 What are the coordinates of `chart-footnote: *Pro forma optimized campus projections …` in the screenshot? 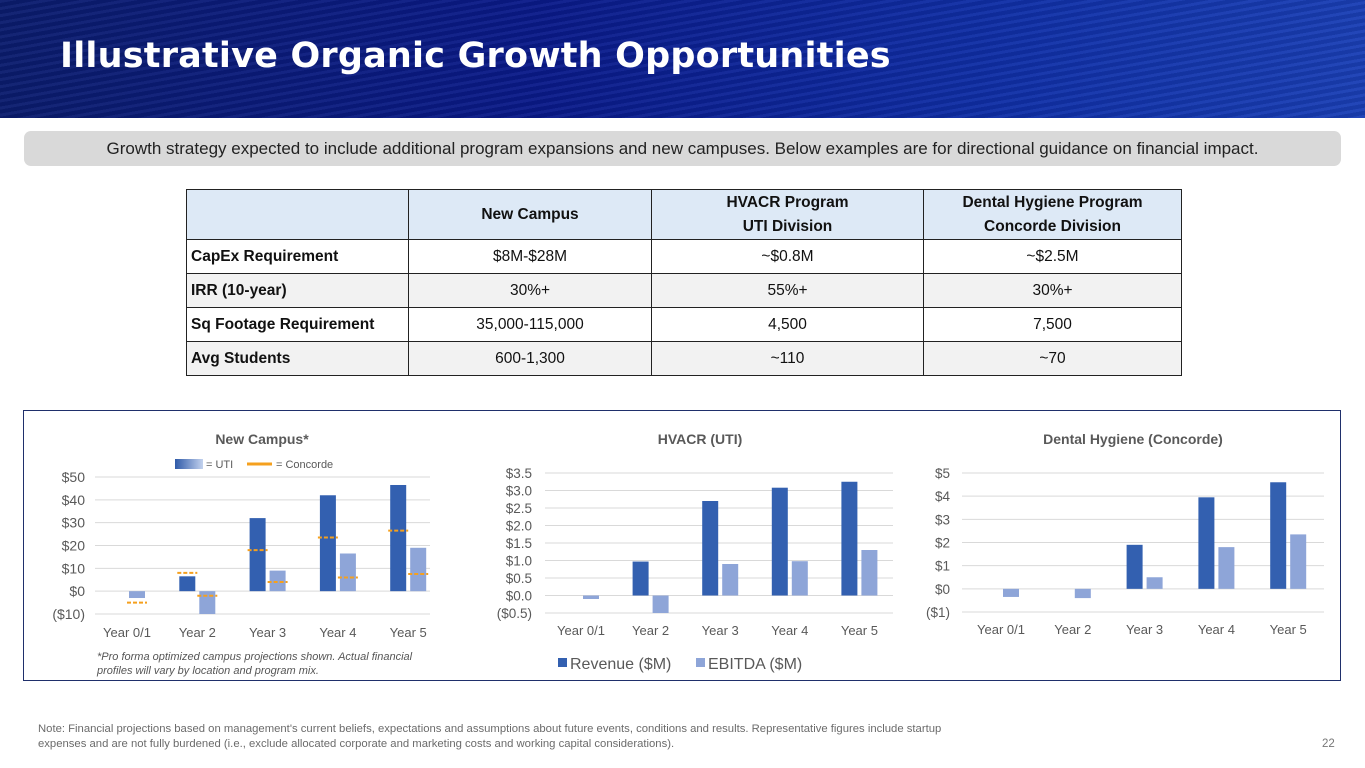 It's located at (255, 664).